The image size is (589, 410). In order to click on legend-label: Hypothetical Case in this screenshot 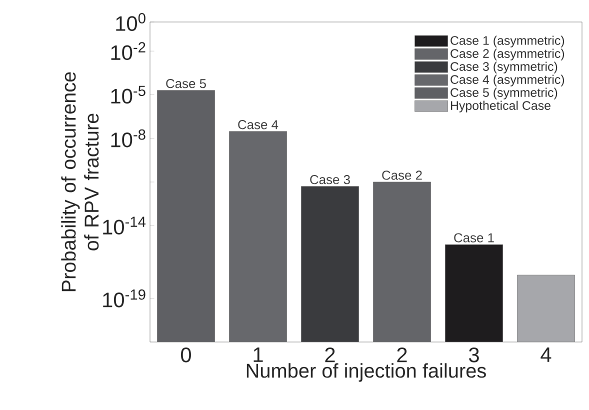, I will do `click(500, 106)`.